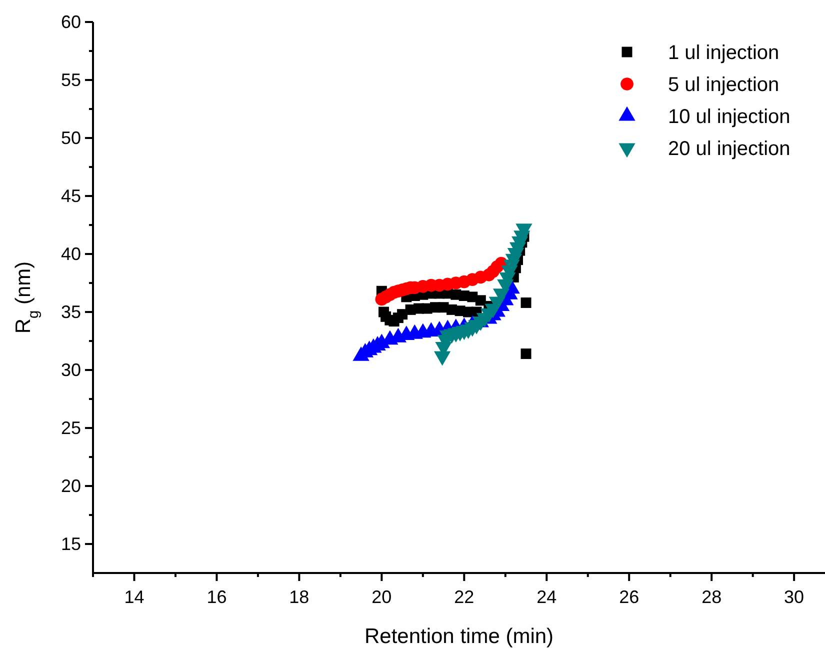  What do you see at coordinates (712, 597) in the screenshot?
I see `x-tick-label: 28` at bounding box center [712, 597].